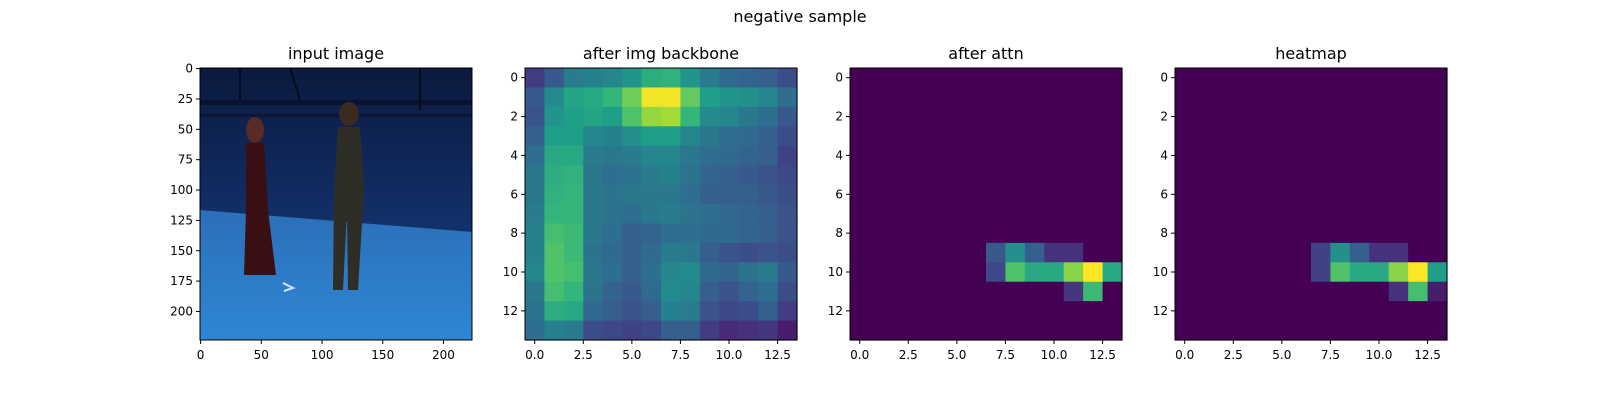 The width and height of the screenshot is (1600, 400). What do you see at coordinates (201, 355) in the screenshot?
I see `x-tick-label: 0` at bounding box center [201, 355].